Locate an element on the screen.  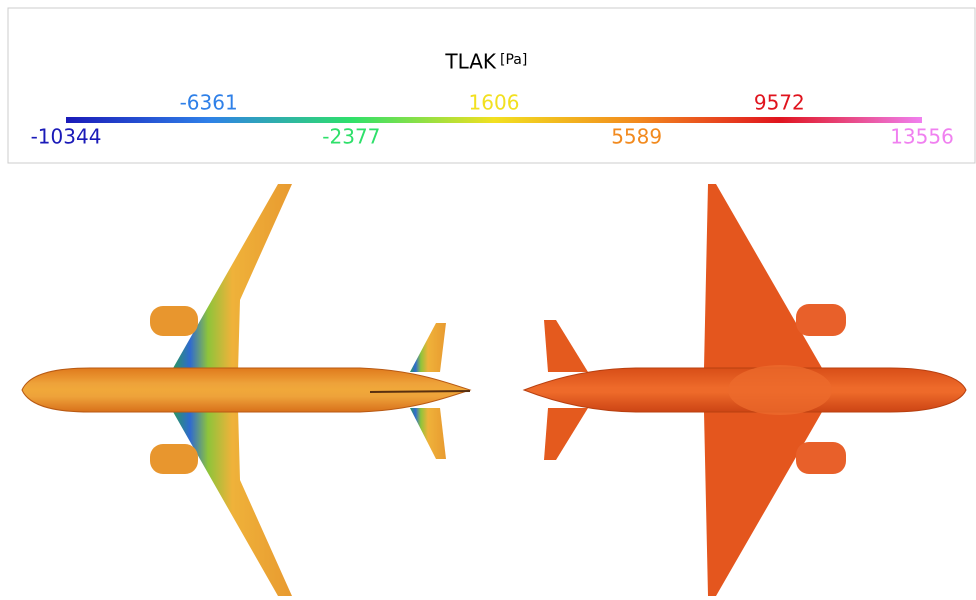
colorbar-title: TLAK is located at coordinates (470, 62).